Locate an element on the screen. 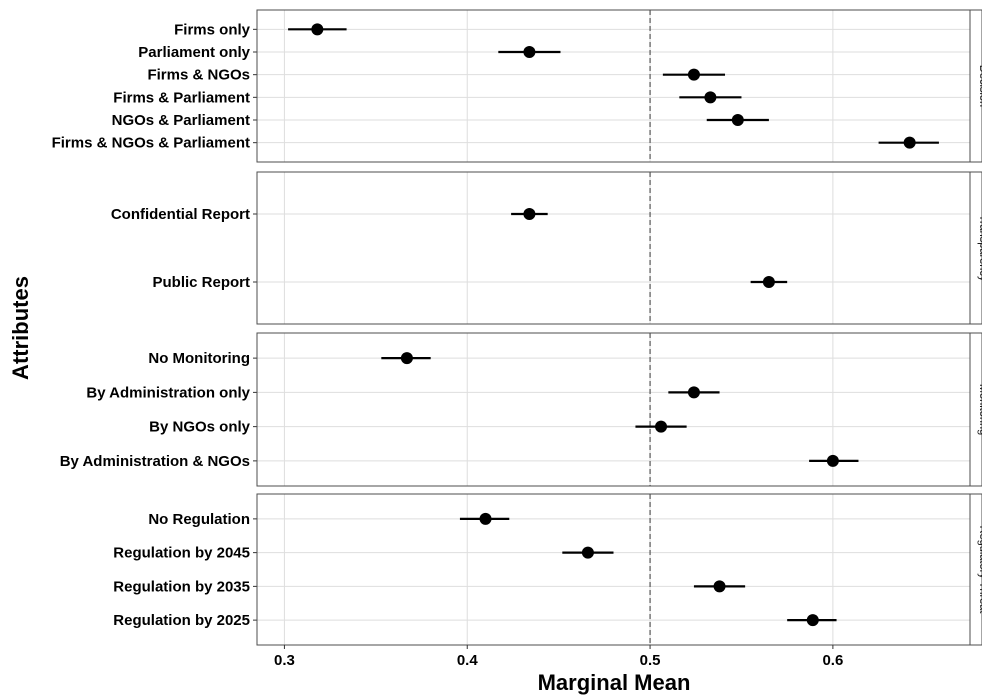 This screenshot has height=695, width=982. x-tick-label: 0.5 is located at coordinates (650, 660).